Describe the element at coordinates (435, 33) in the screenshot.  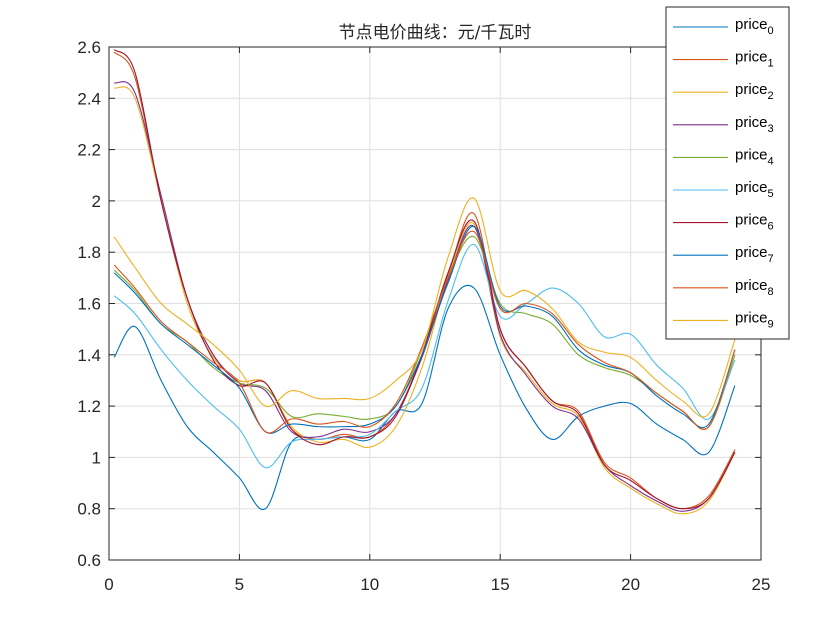
I see `chart-title: 节点电价曲线：元/千瓦时` at that location.